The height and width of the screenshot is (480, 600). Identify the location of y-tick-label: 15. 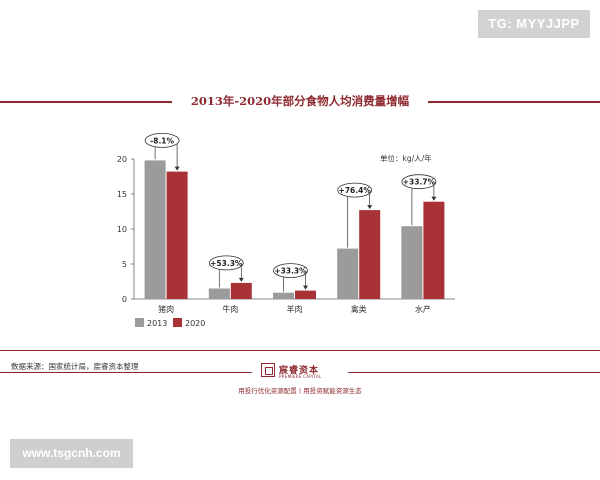
(122, 194).